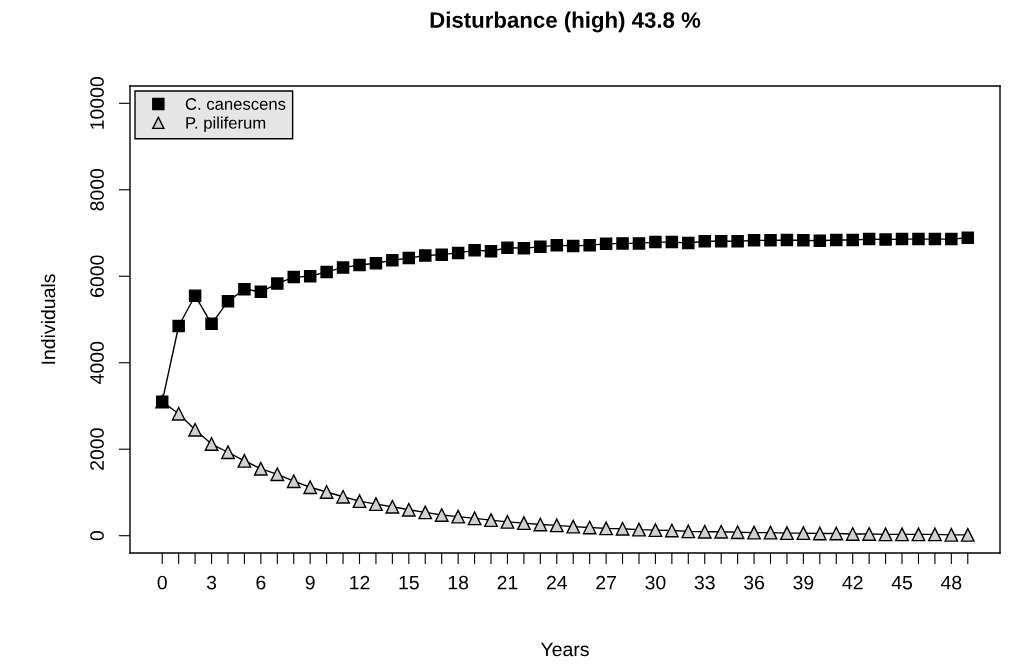 Image resolution: width=1020 pixels, height=670 pixels. What do you see at coordinates (458, 582) in the screenshot?
I see `x-tick-label: 18` at bounding box center [458, 582].